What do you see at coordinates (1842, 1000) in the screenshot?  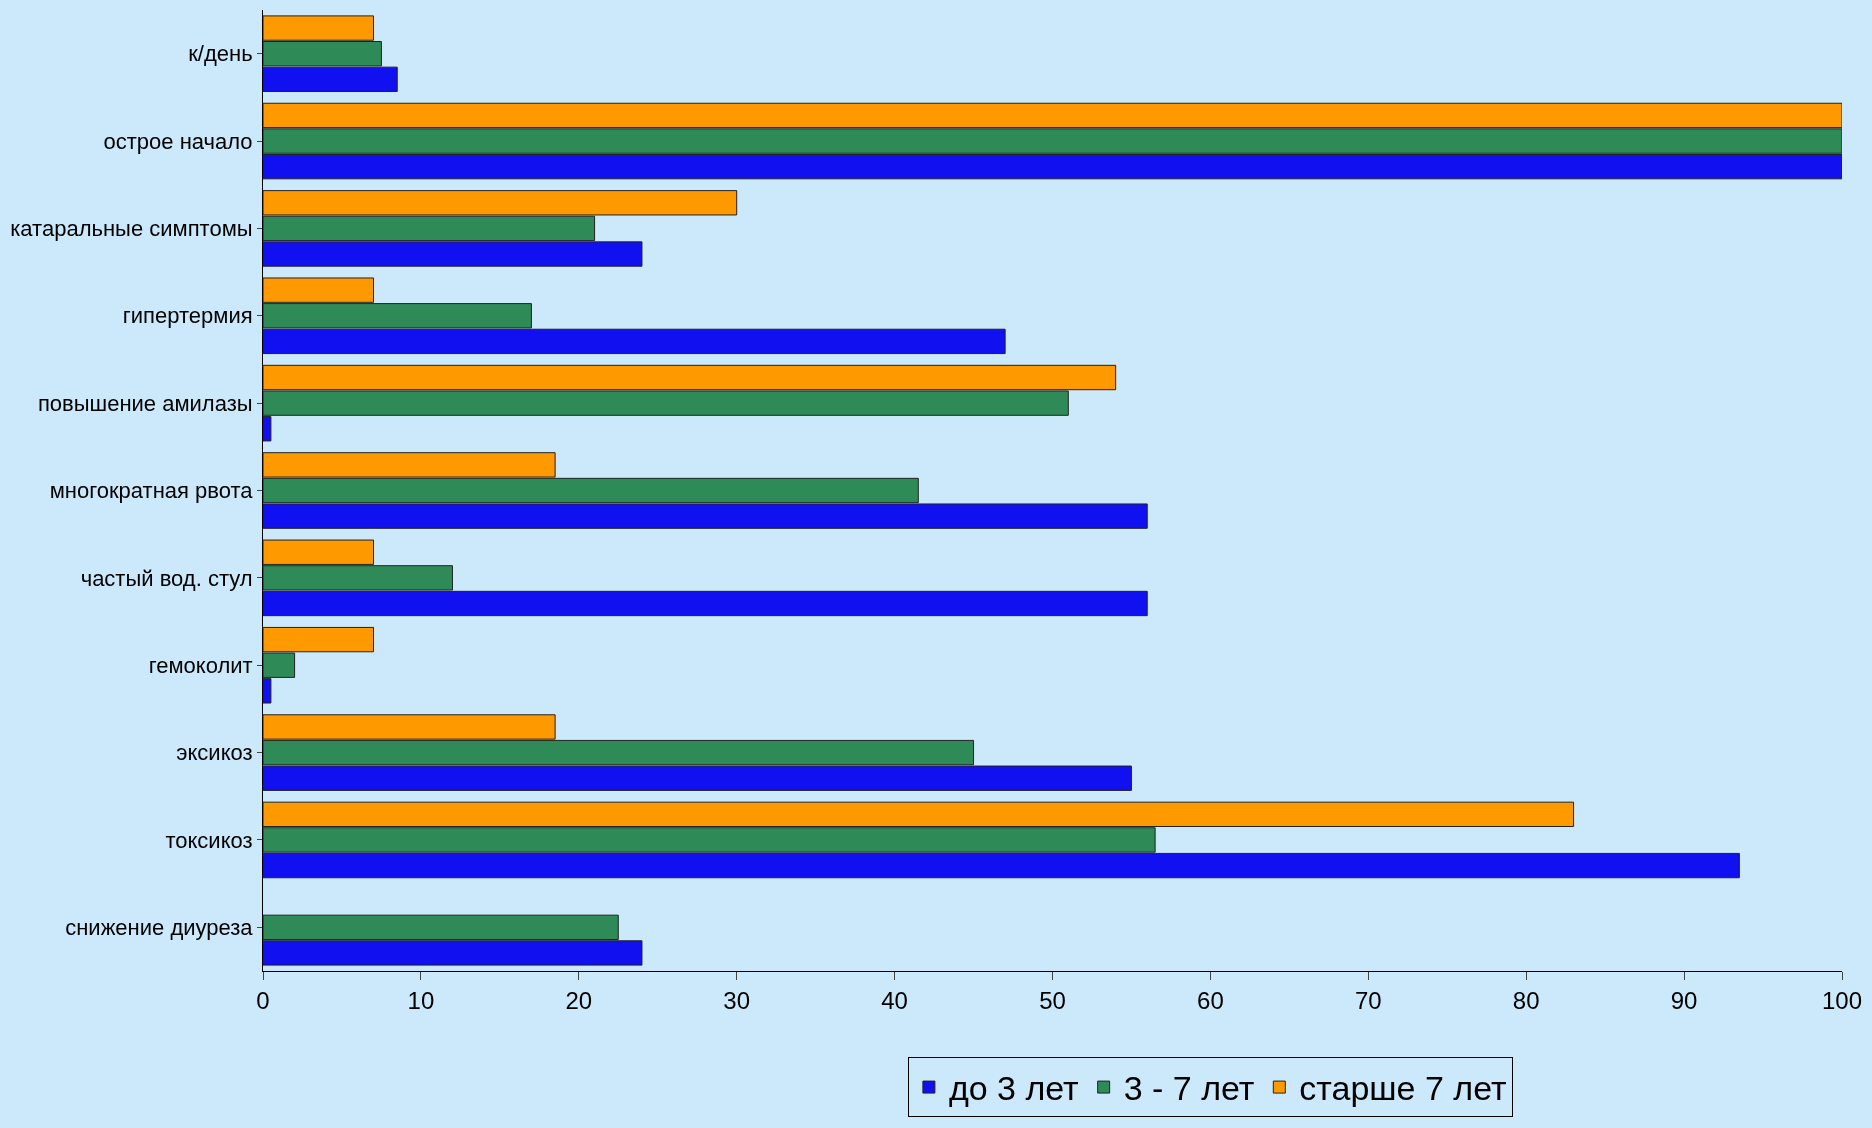 I see `x-tick-label: 100` at bounding box center [1842, 1000].